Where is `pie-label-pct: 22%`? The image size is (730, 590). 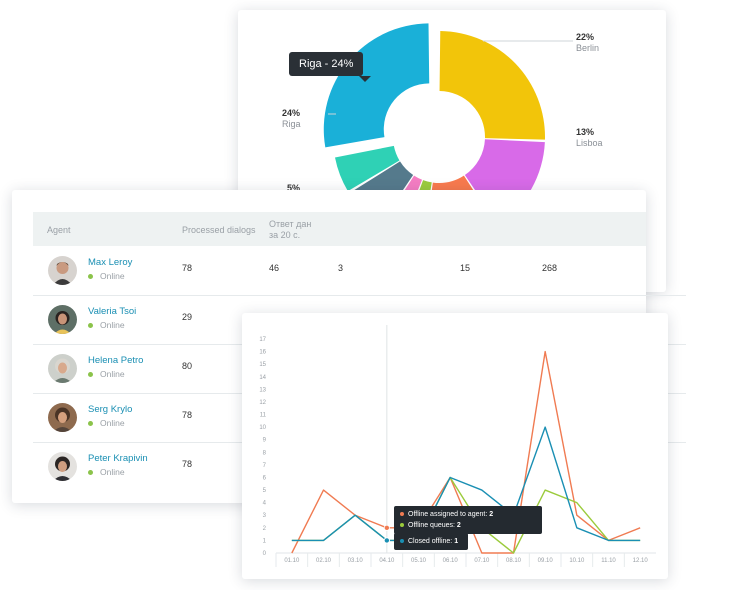 pie-label-pct: 22% is located at coordinates (585, 37).